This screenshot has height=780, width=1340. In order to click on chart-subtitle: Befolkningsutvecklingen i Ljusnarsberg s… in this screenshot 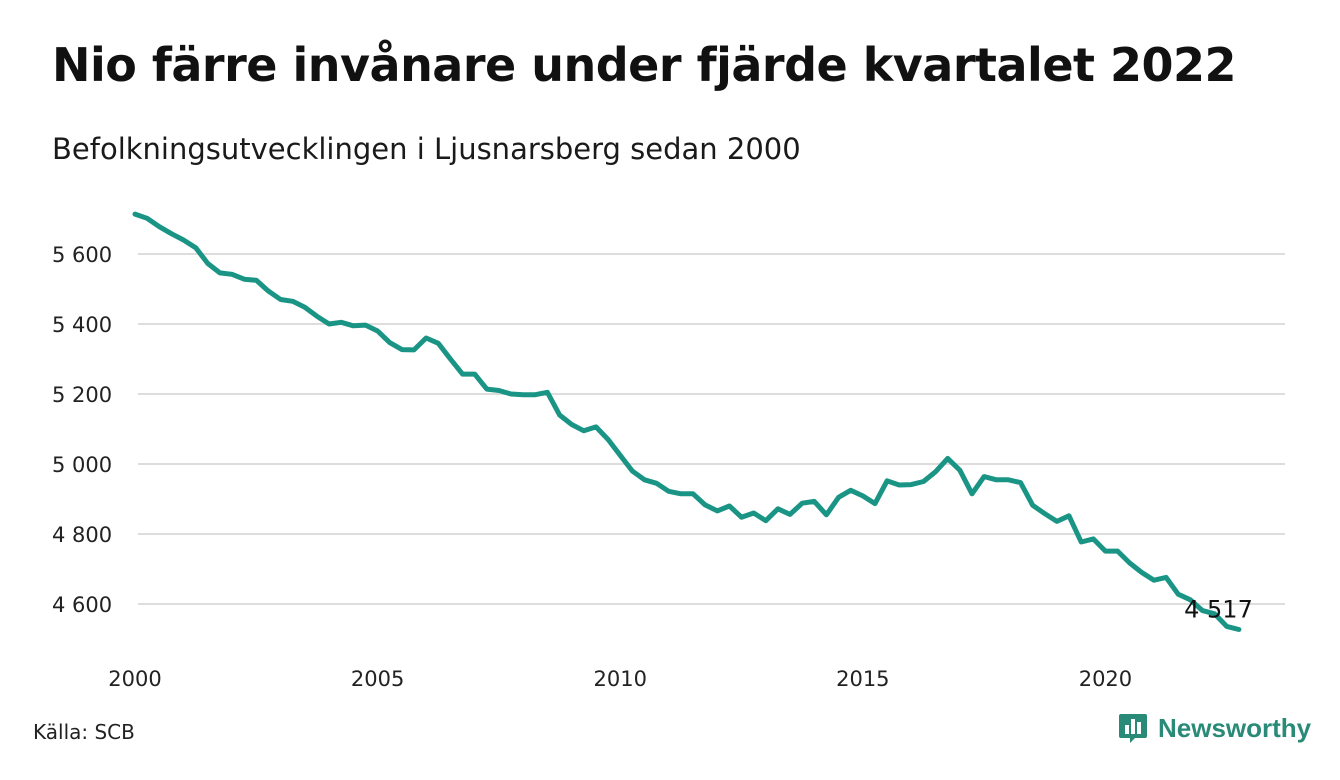, I will do `click(426, 149)`.